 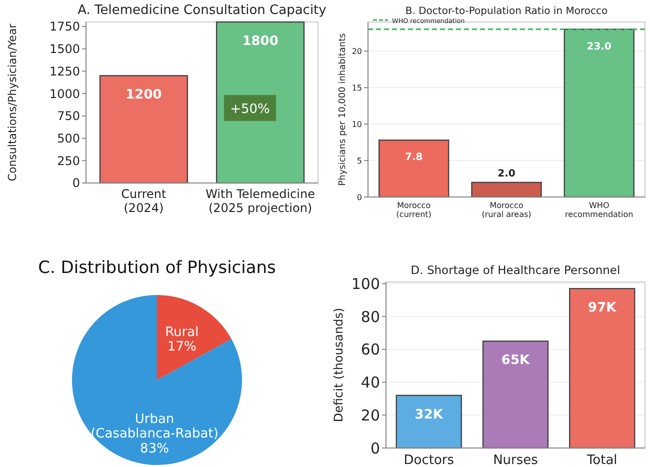 I want to click on slice-label: Urban (Casablanca-Rabat), so click(x=154, y=427).